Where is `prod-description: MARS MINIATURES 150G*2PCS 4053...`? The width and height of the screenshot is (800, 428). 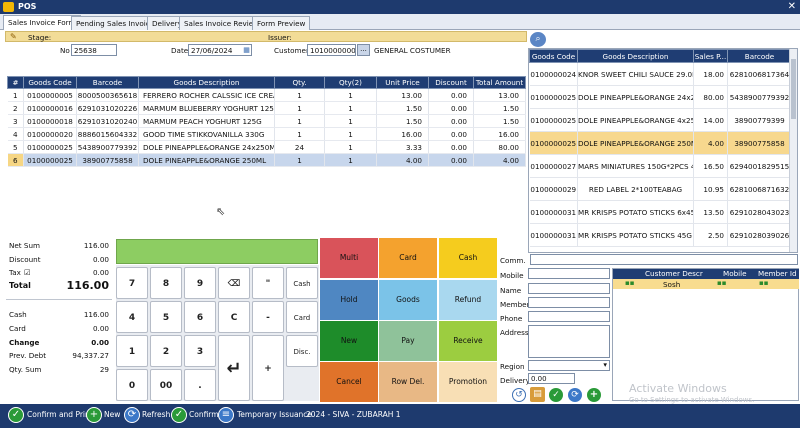 prod-description: MARS MINIATURES 150G*2PCS 4053... is located at coordinates (635, 166).